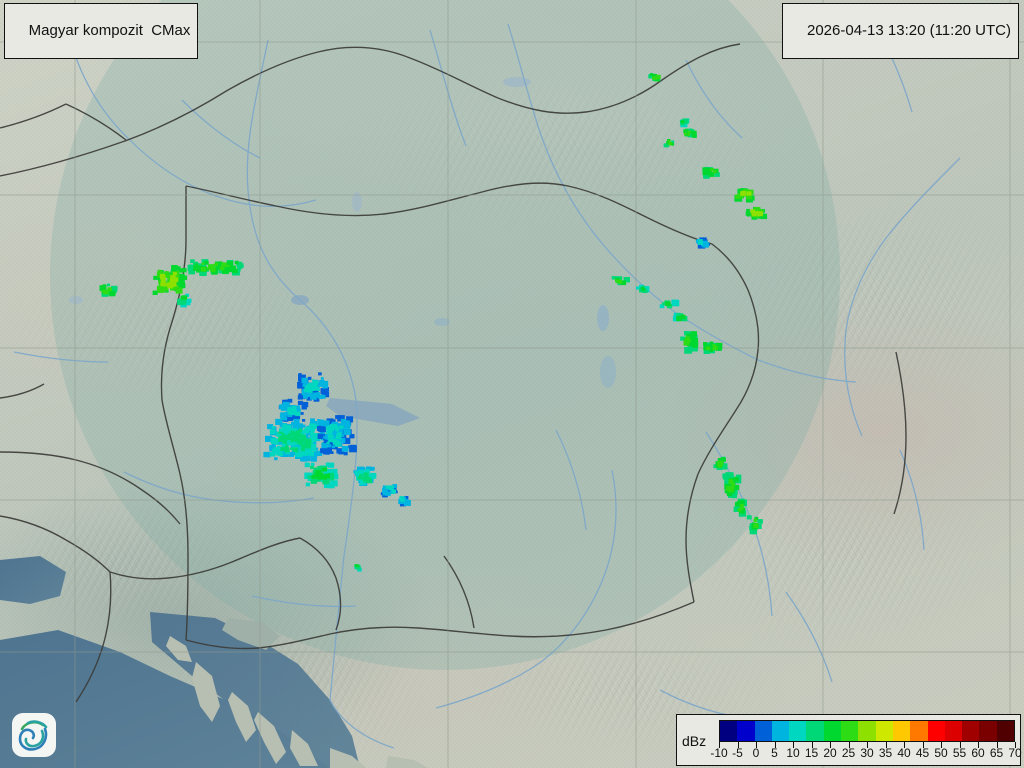  I want to click on colorbar-tick-label: 50, so click(941, 753).